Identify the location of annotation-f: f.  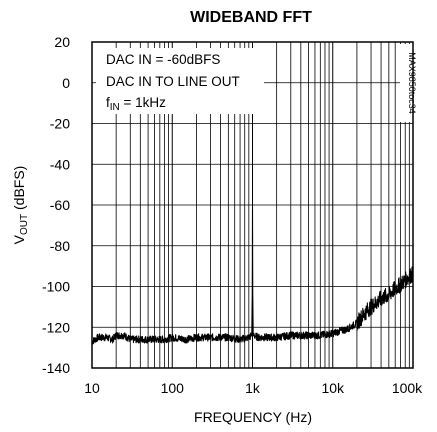
(108, 102).